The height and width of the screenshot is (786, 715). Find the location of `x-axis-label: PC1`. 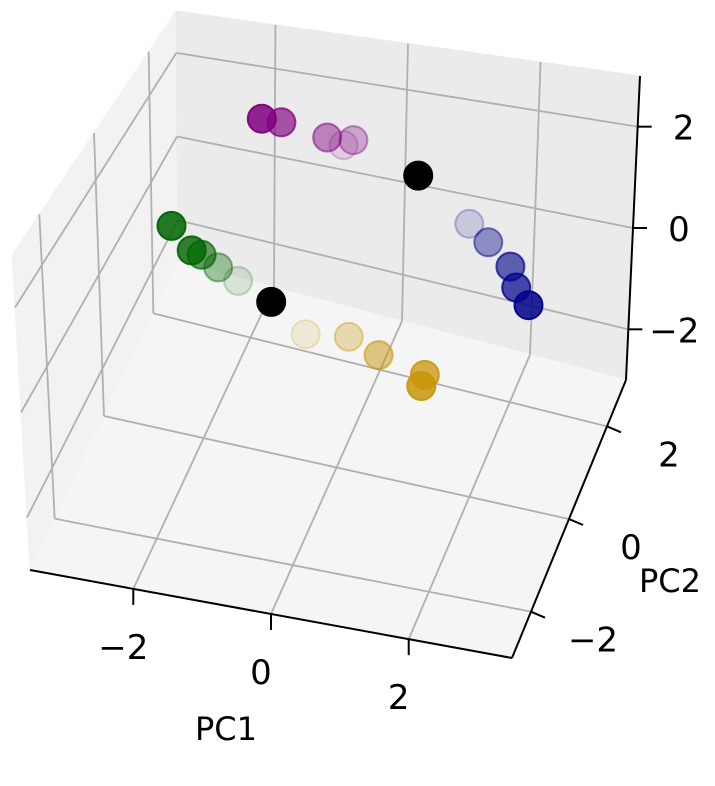

x-axis-label: PC1 is located at coordinates (226, 729).